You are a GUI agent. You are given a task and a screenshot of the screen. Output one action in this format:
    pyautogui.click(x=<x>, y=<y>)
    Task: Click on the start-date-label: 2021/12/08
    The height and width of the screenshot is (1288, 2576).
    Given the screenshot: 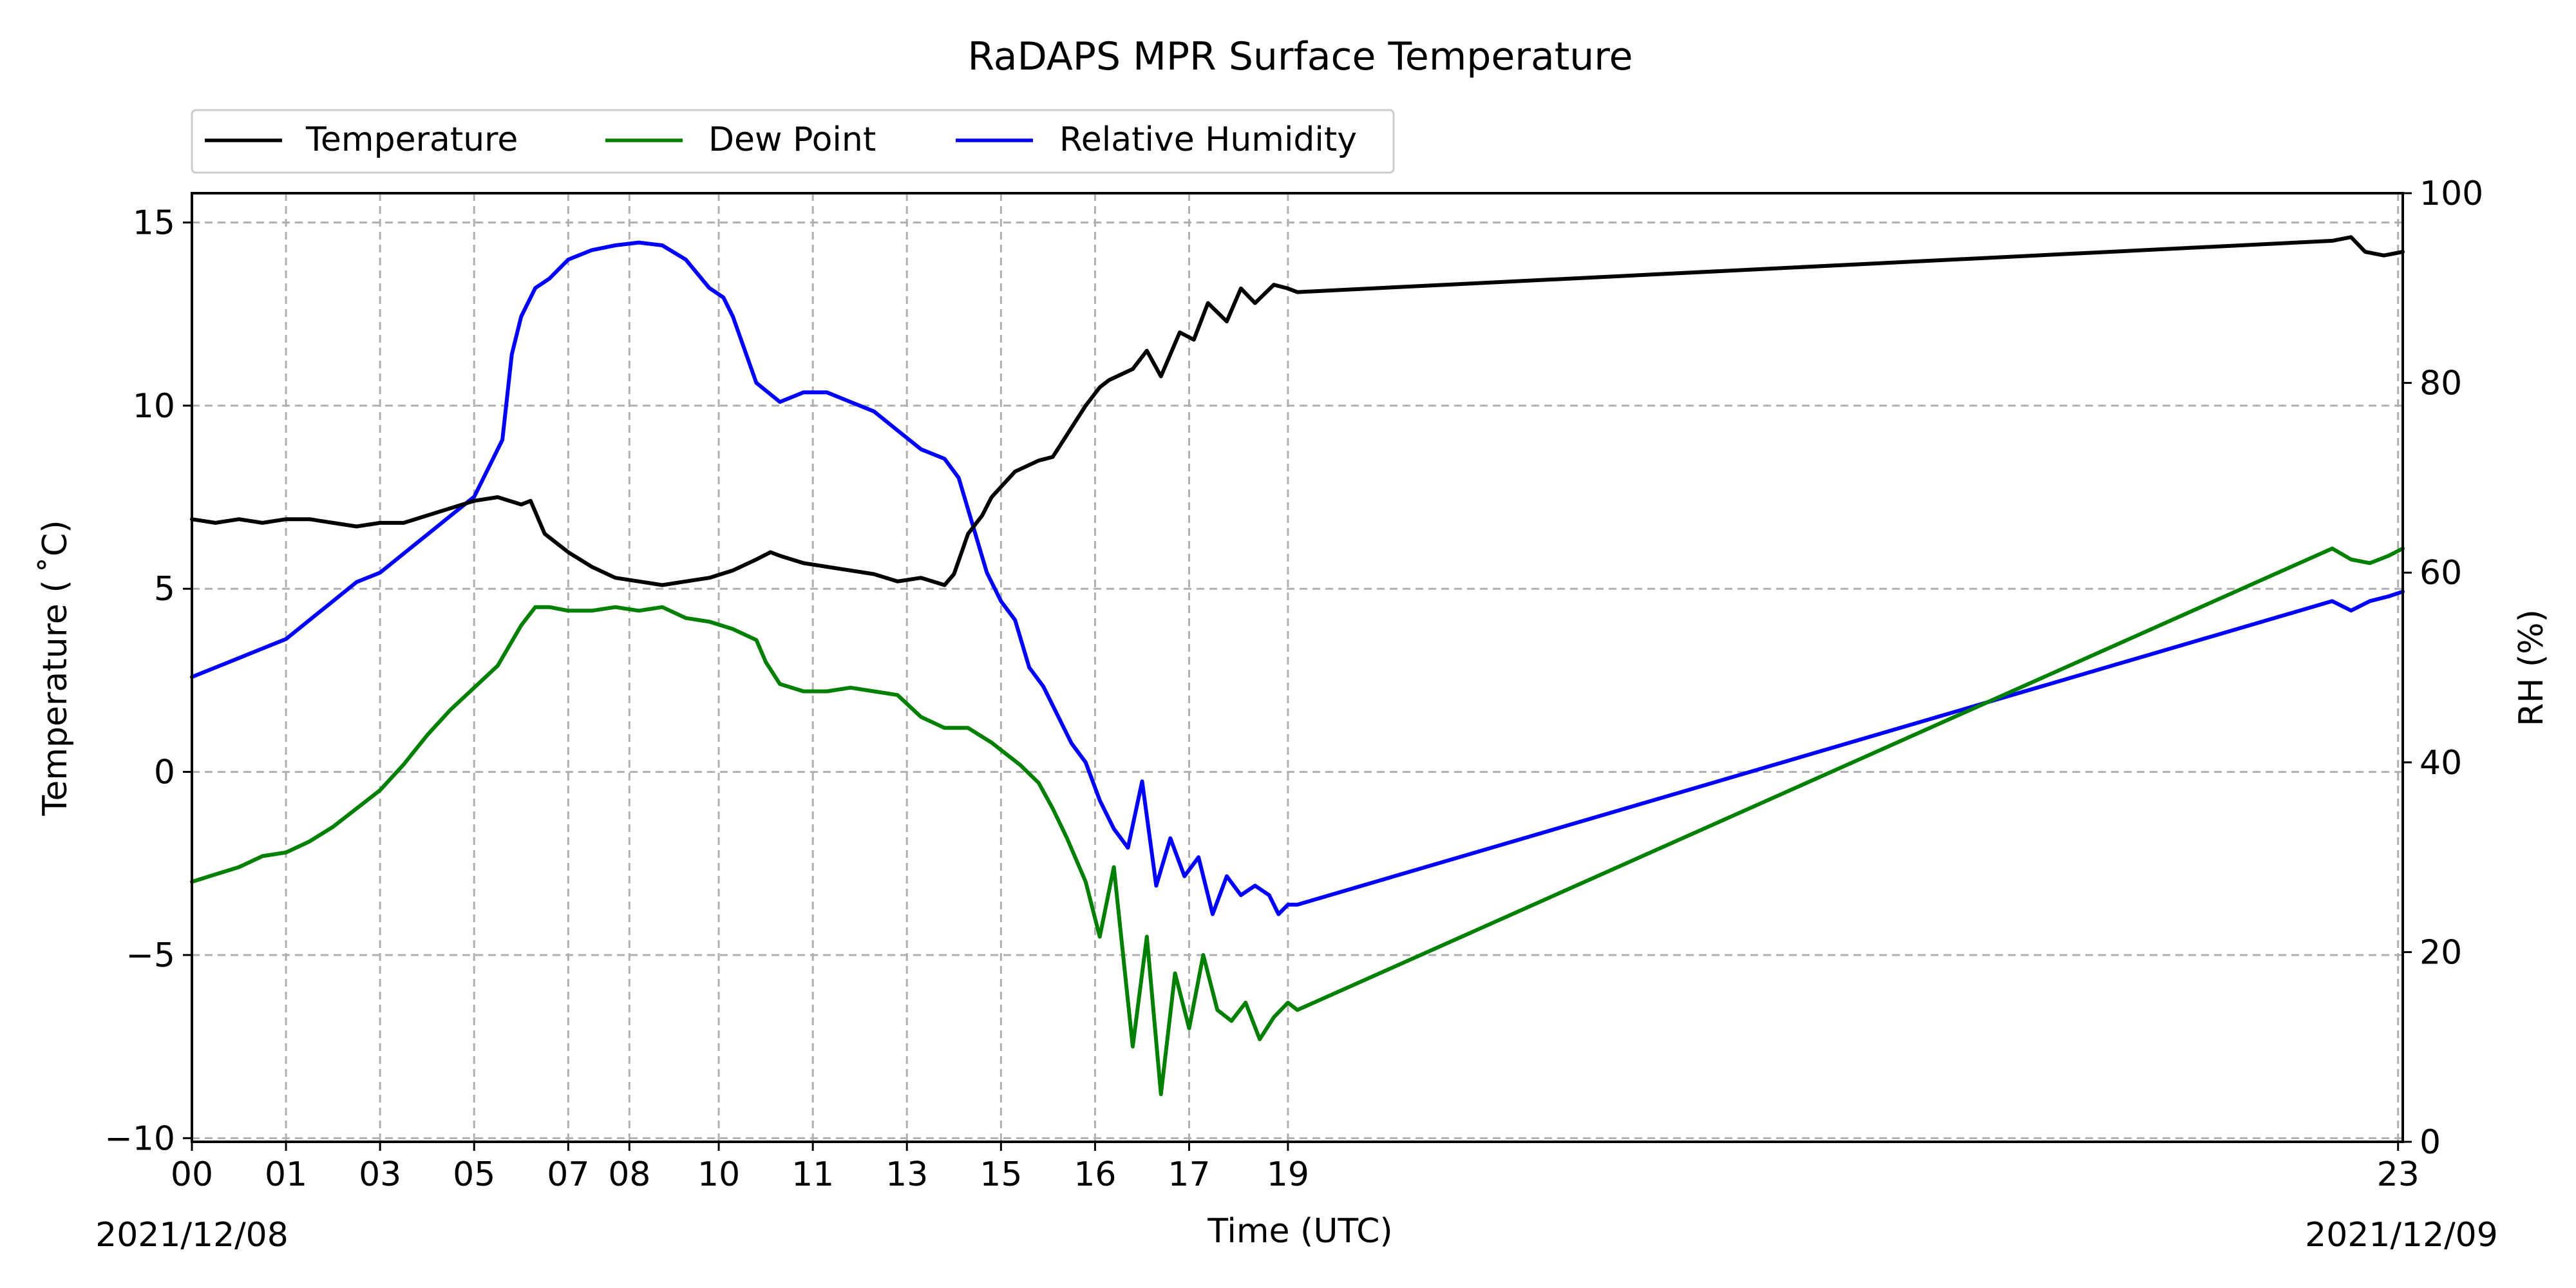 What is the action you would take?
    pyautogui.click(x=192, y=1235)
    